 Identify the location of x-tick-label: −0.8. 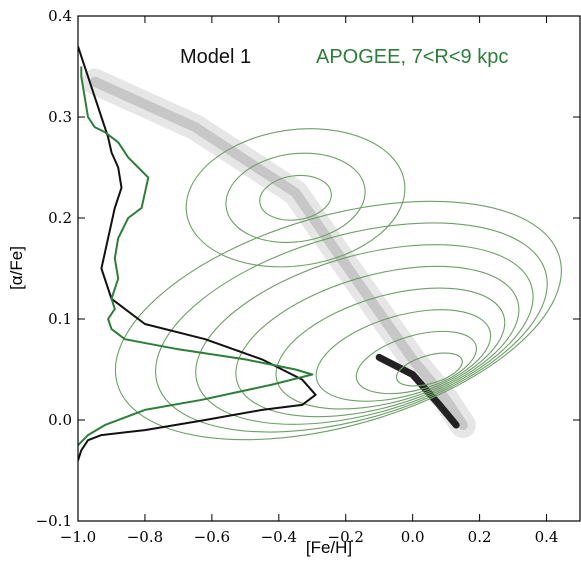
(145, 537).